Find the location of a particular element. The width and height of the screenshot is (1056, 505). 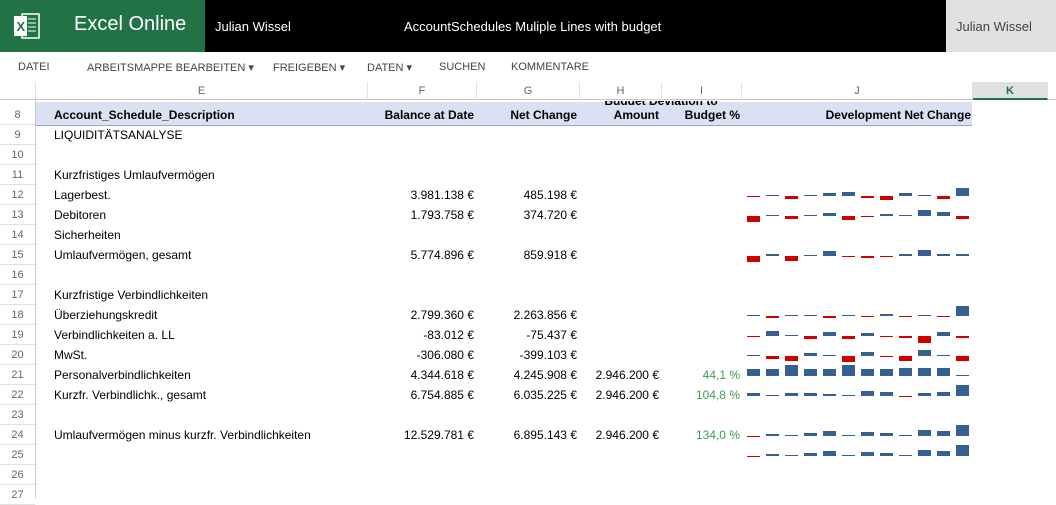

description-cell: Verbindlichkeiten a. LL is located at coordinates (114, 335).